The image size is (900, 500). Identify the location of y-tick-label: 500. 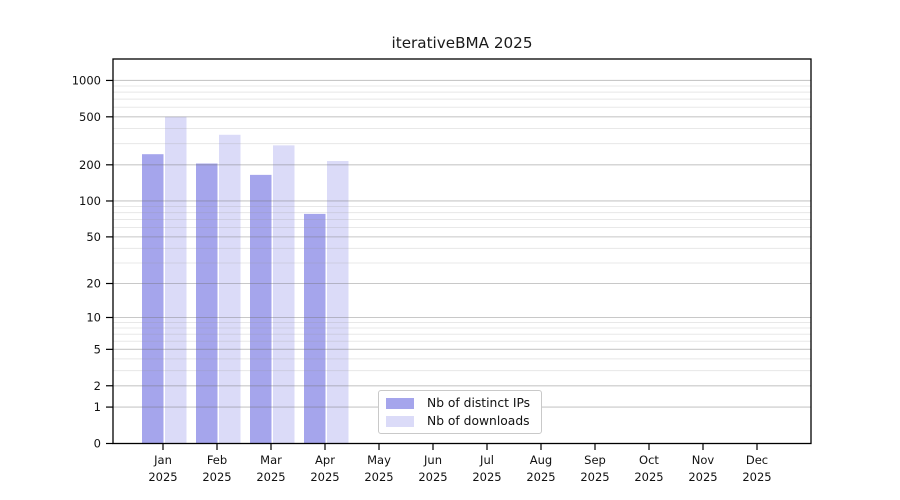
(90, 117).